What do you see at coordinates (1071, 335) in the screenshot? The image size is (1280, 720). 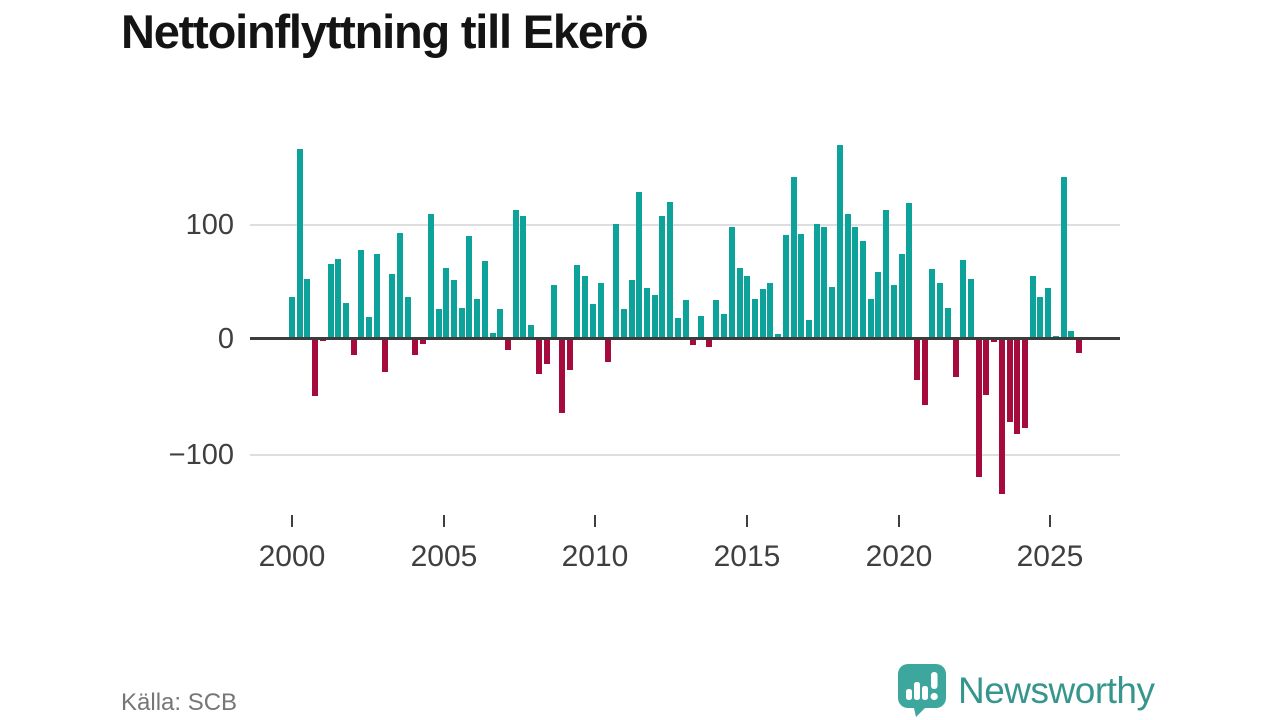 I see `bar-q101` at bounding box center [1071, 335].